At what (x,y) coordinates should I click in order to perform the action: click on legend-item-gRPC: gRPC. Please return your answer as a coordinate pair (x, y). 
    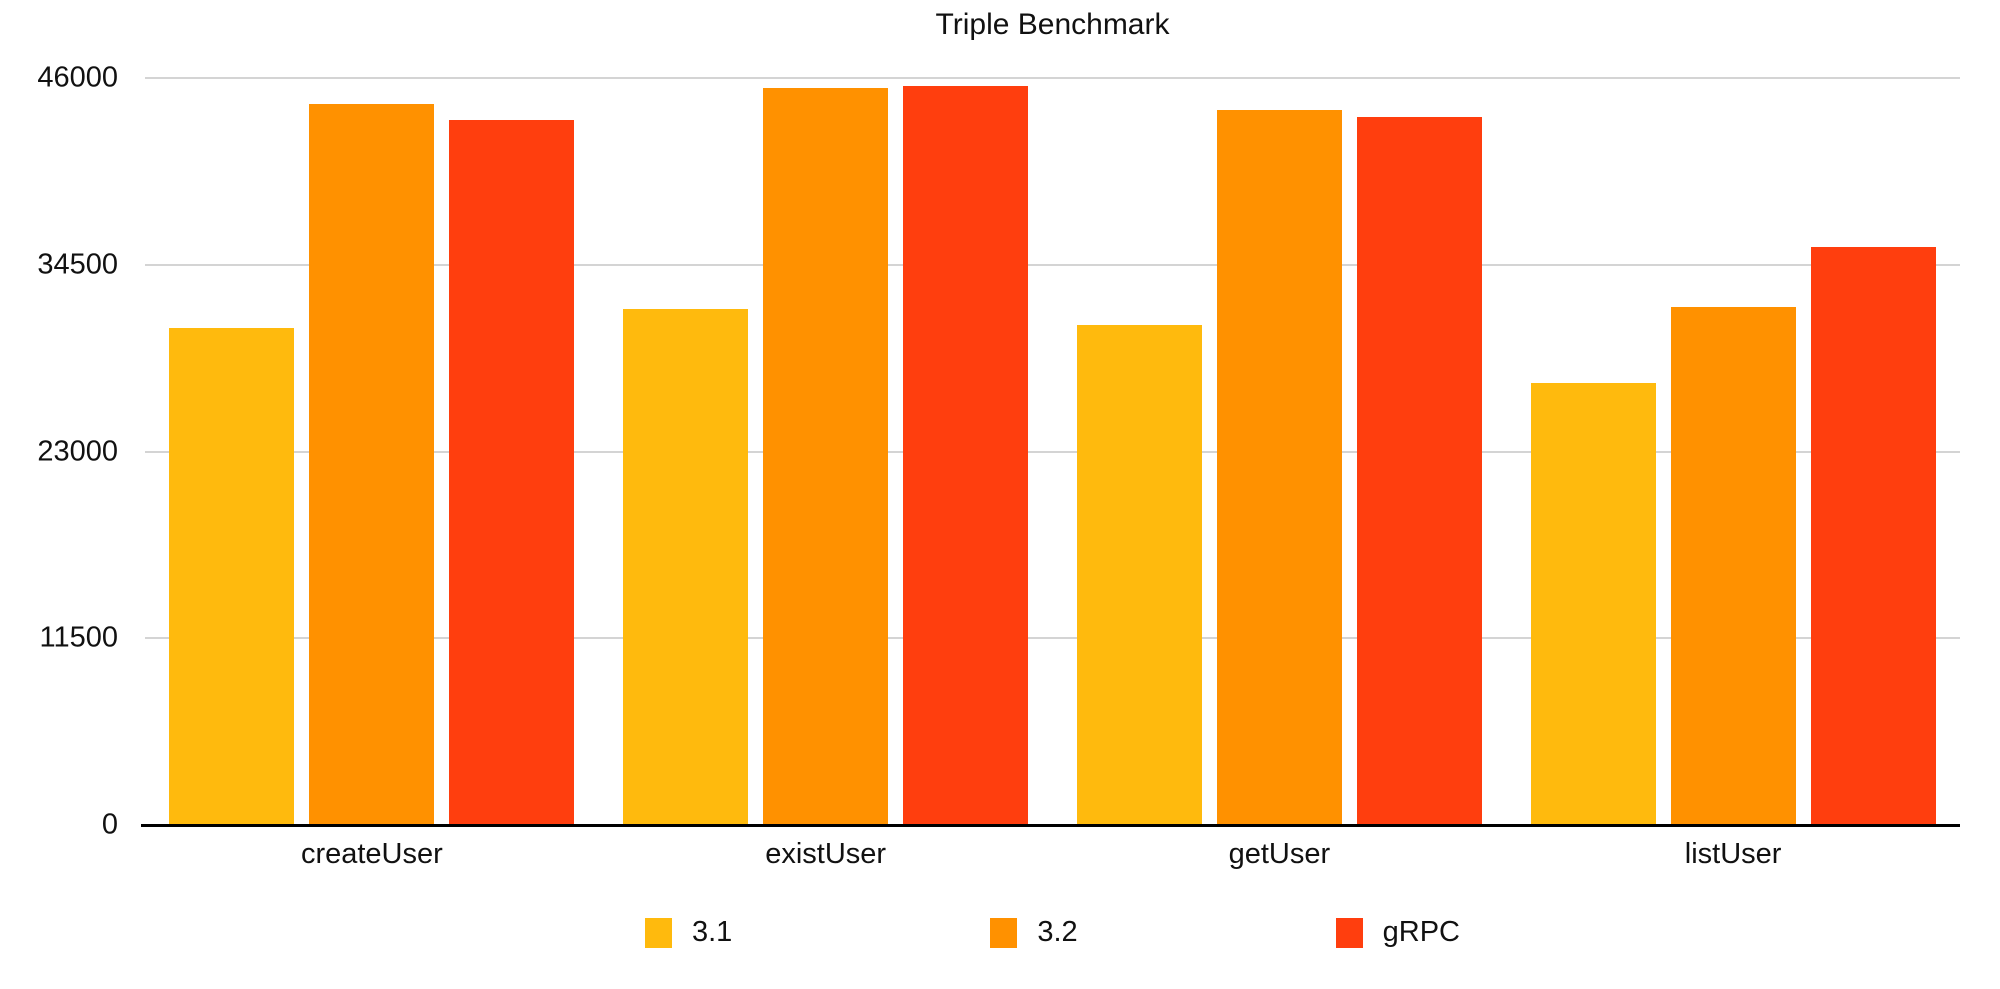
    Looking at the image, I should click on (1397, 932).